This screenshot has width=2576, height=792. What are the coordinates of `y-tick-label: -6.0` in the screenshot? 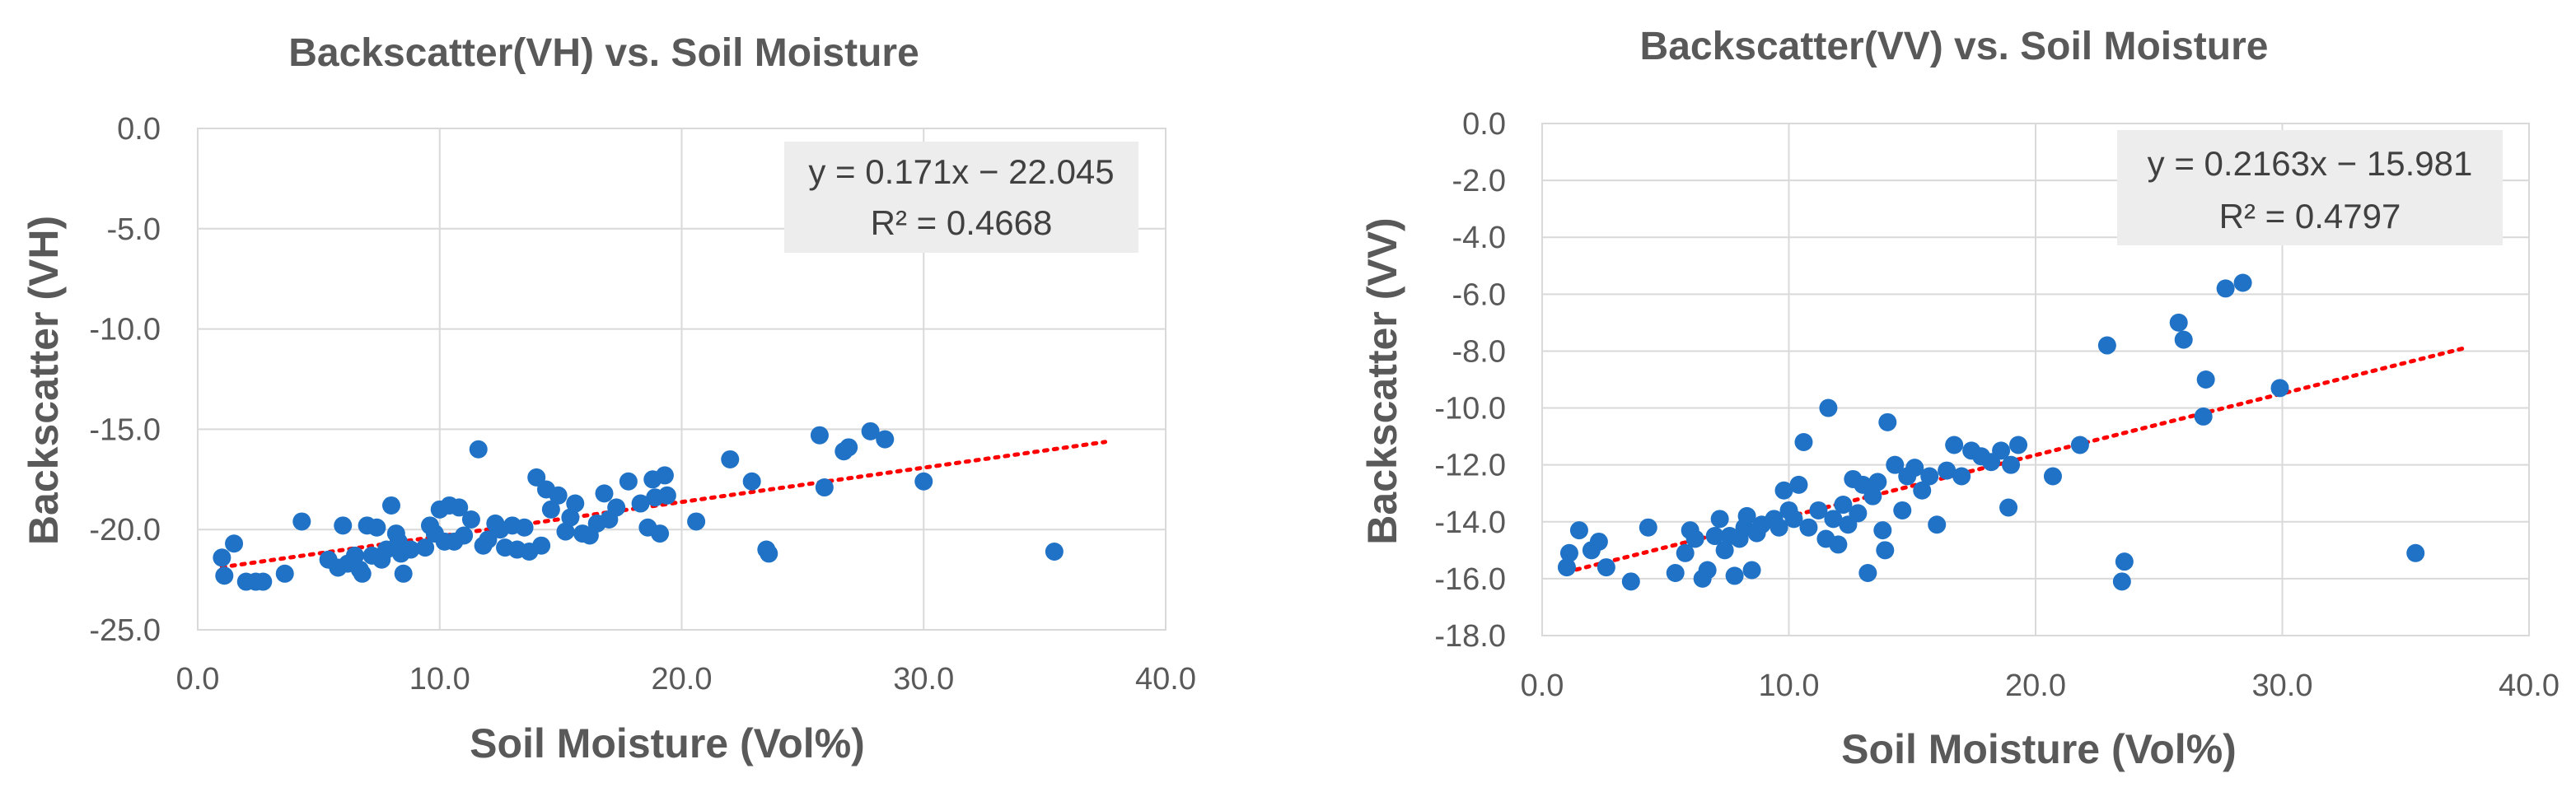 It's located at (1479, 295).